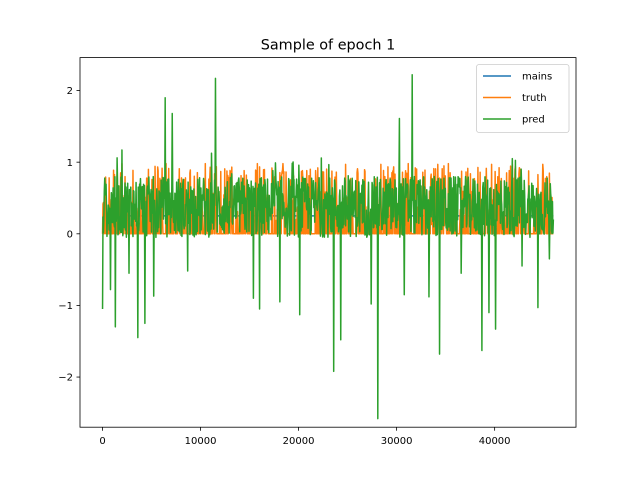  What do you see at coordinates (65, 378) in the screenshot?
I see `y-tick-label: −2` at bounding box center [65, 378].